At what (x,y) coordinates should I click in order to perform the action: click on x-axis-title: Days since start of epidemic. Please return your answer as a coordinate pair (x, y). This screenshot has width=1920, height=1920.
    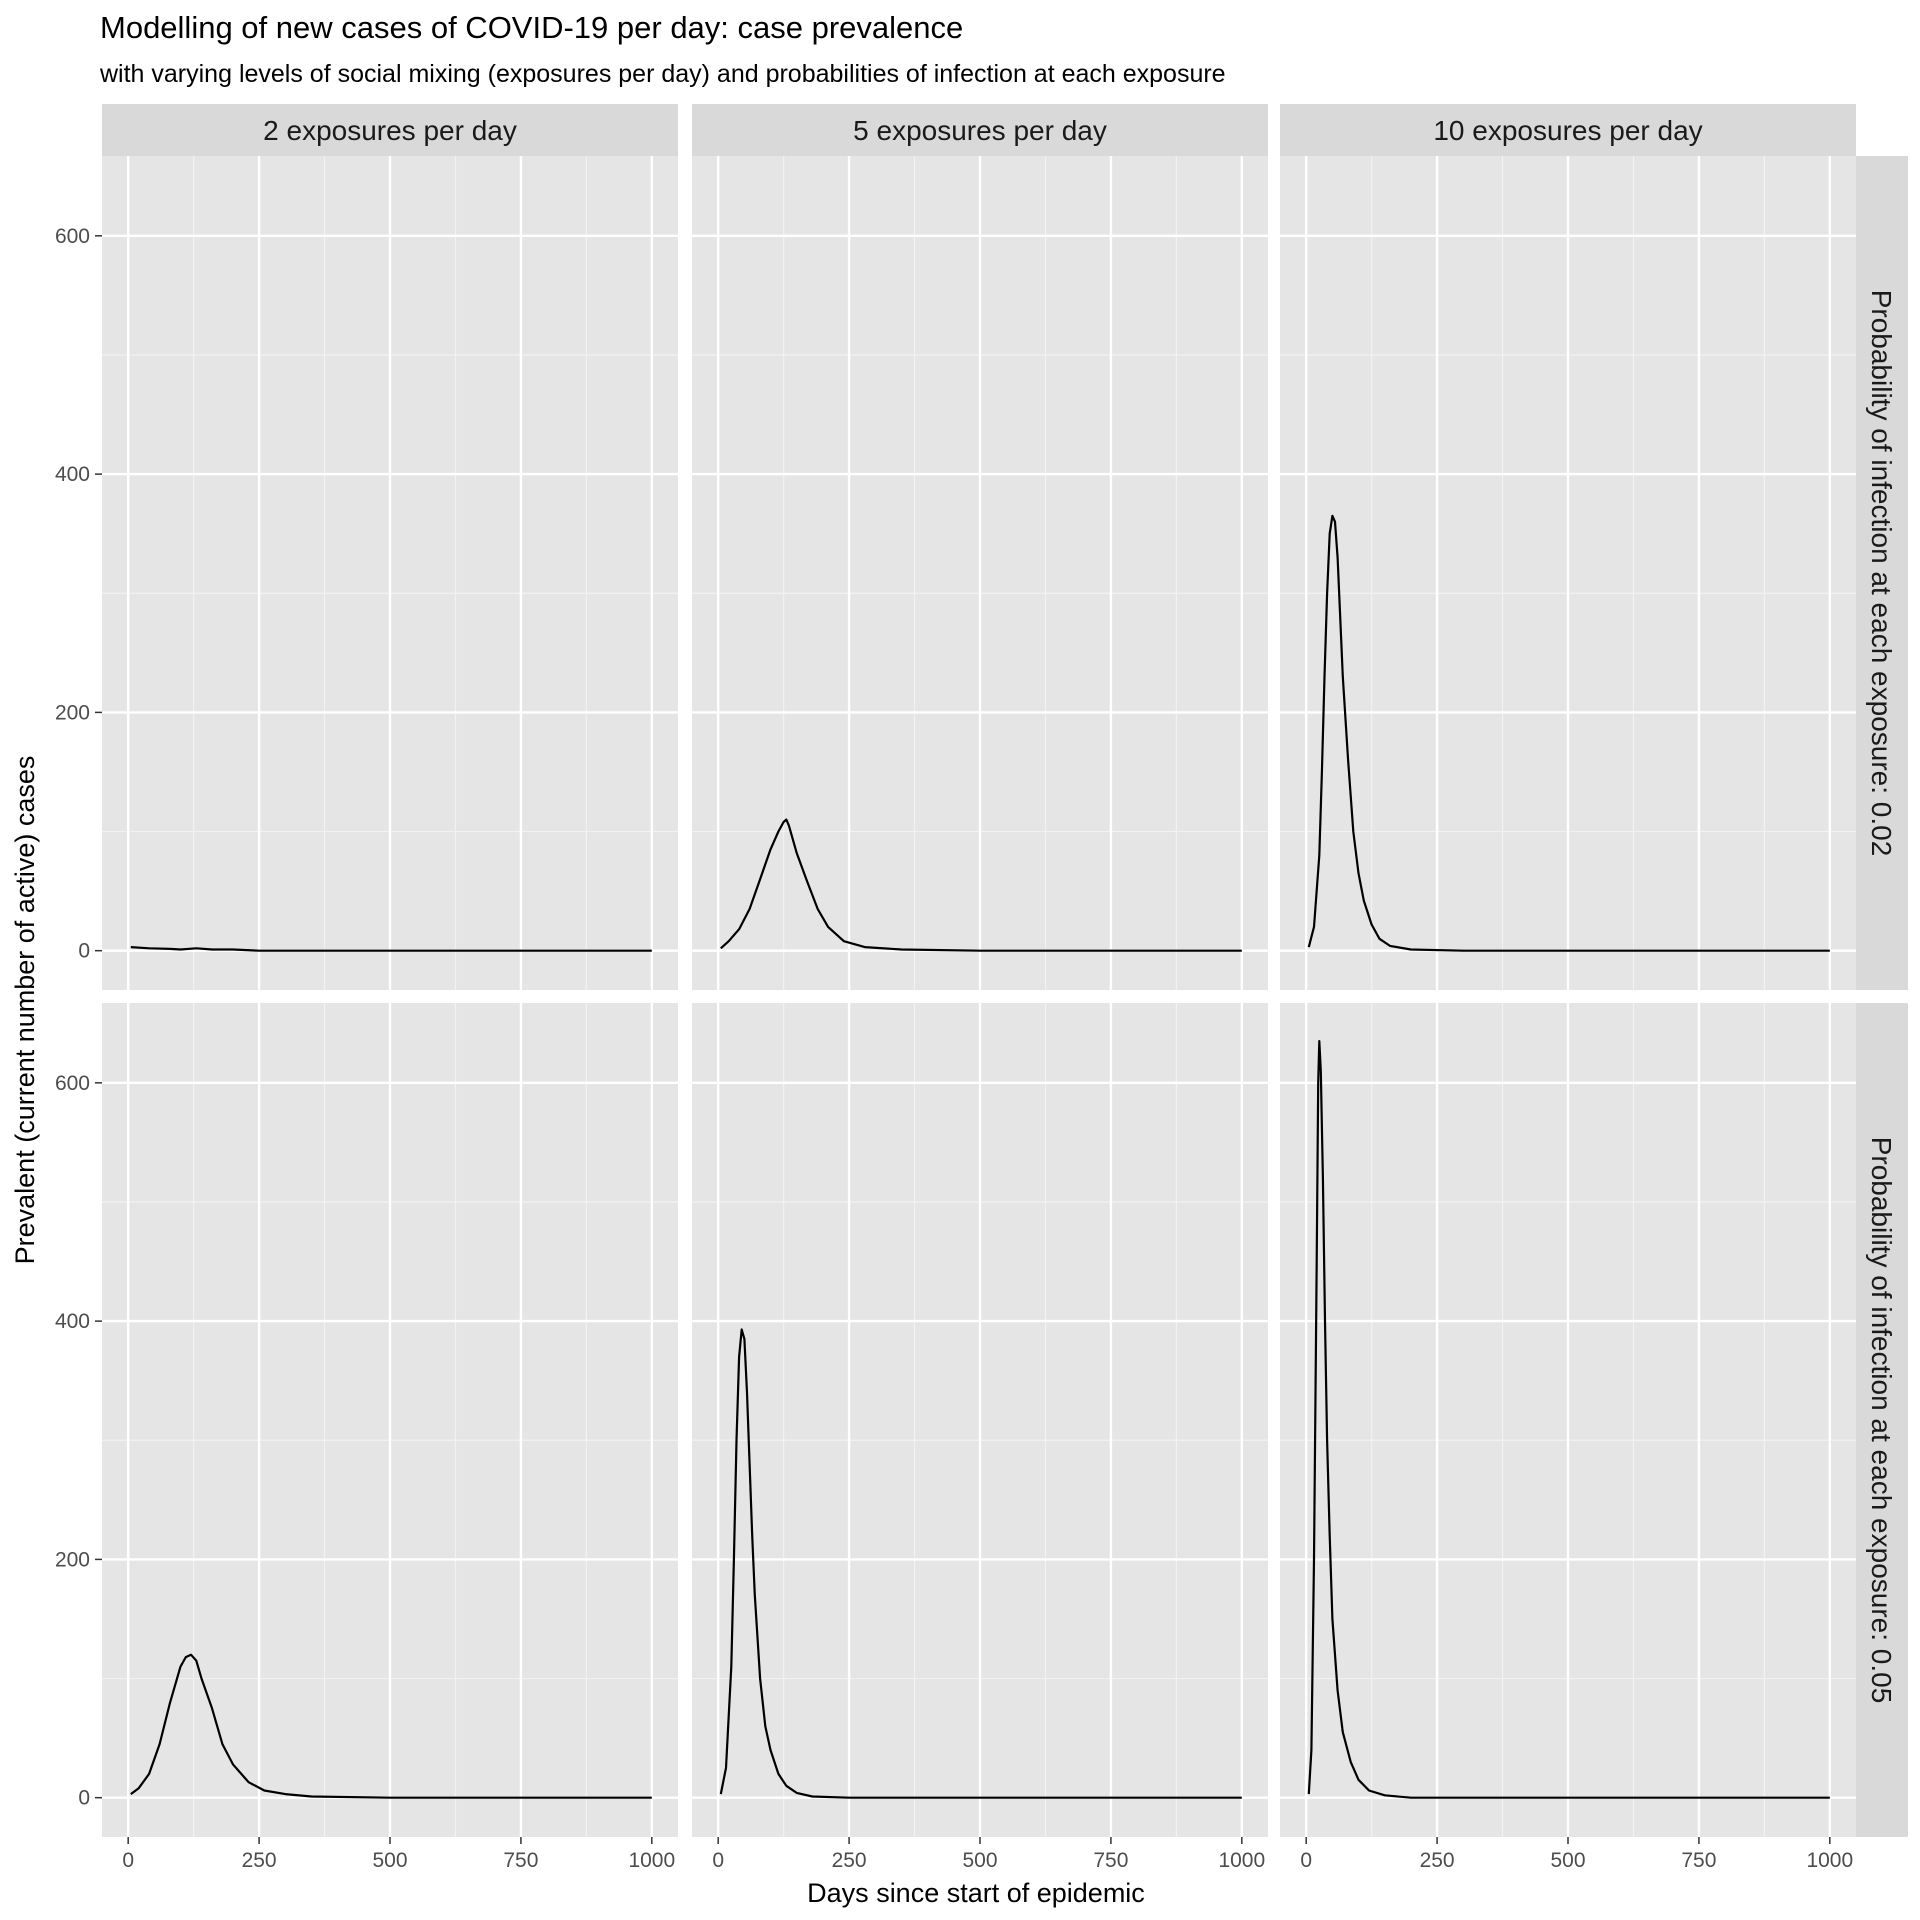
    Looking at the image, I should click on (976, 1893).